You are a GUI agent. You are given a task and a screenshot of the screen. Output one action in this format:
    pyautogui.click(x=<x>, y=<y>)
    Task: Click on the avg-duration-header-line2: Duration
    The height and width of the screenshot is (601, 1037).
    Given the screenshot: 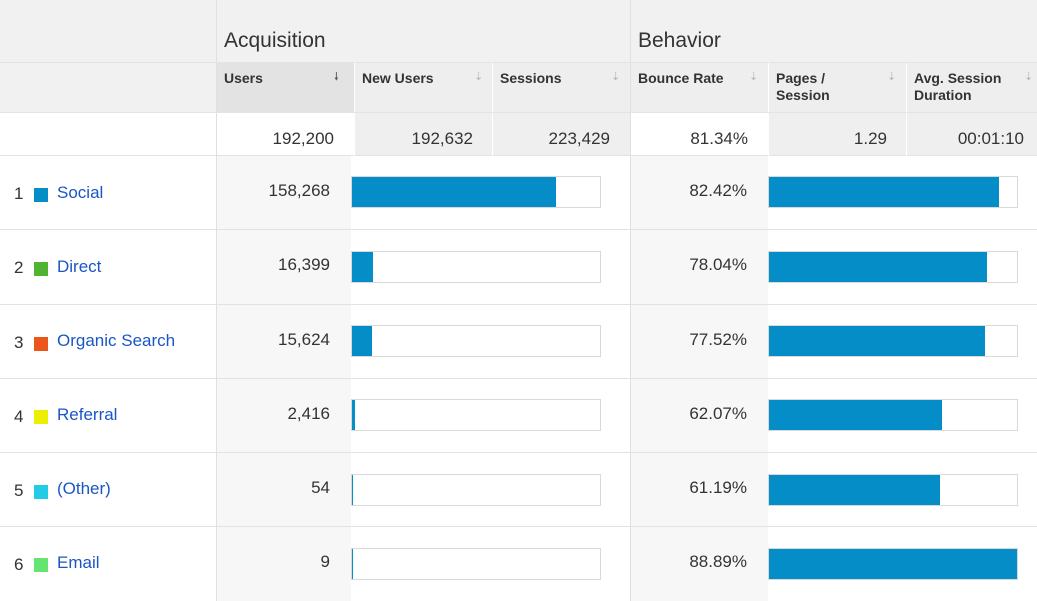 What is the action you would take?
    pyautogui.click(x=943, y=95)
    